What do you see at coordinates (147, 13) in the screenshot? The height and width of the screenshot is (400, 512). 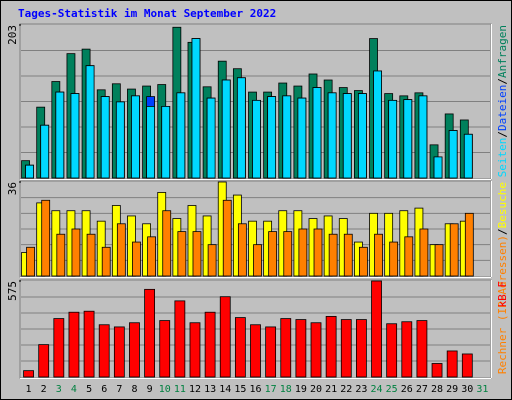 I see `chart-title: Tages-Statistik im Monat September 2022` at bounding box center [147, 13].